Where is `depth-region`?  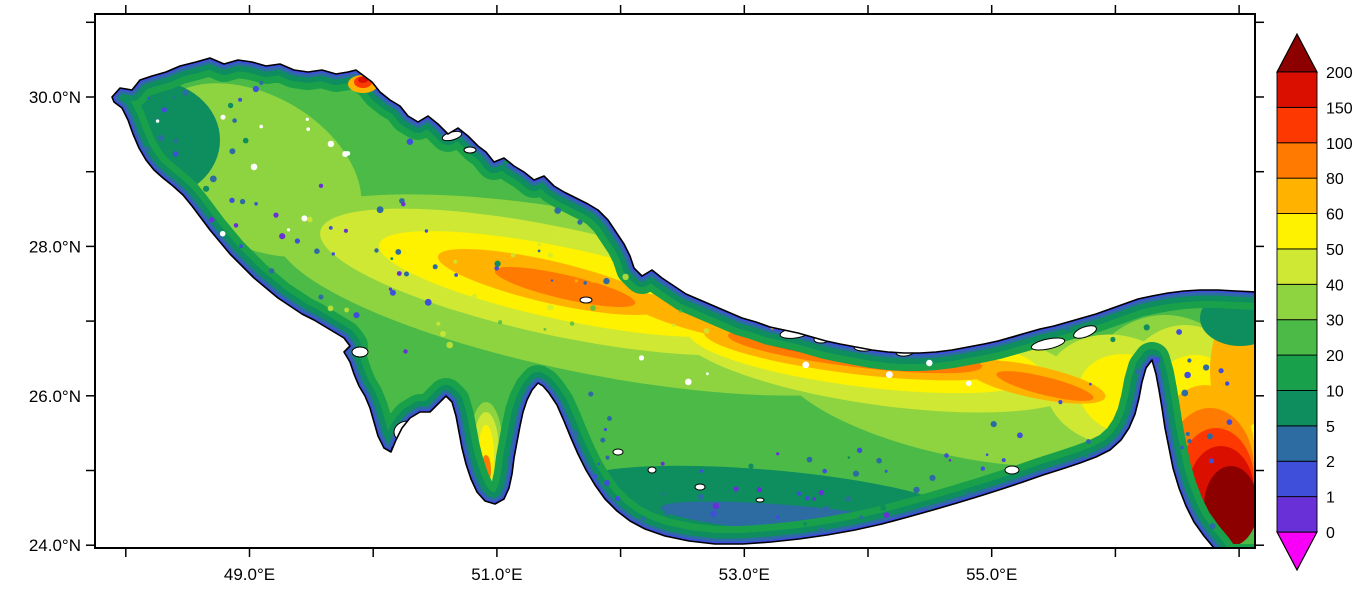 depth-region is located at coordinates (1045, 386).